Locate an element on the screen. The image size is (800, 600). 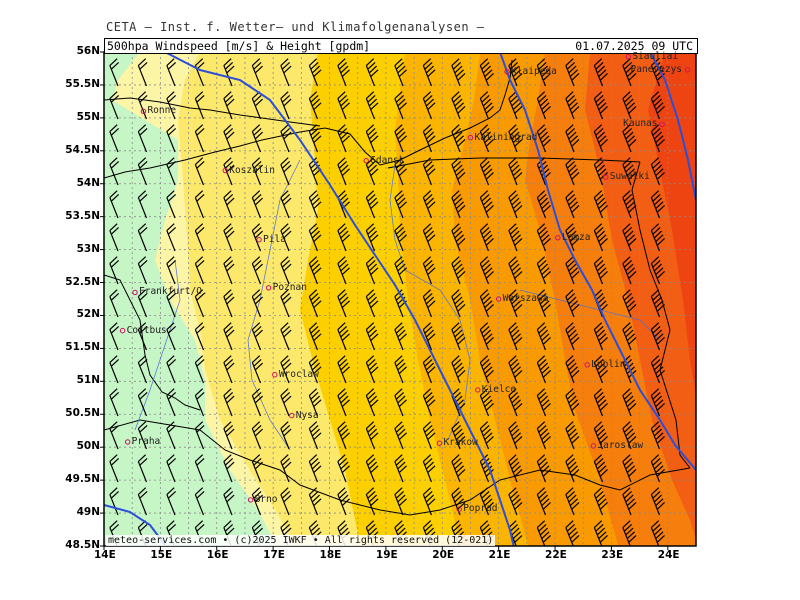
city-label: Ronne is located at coordinates (162, 111).